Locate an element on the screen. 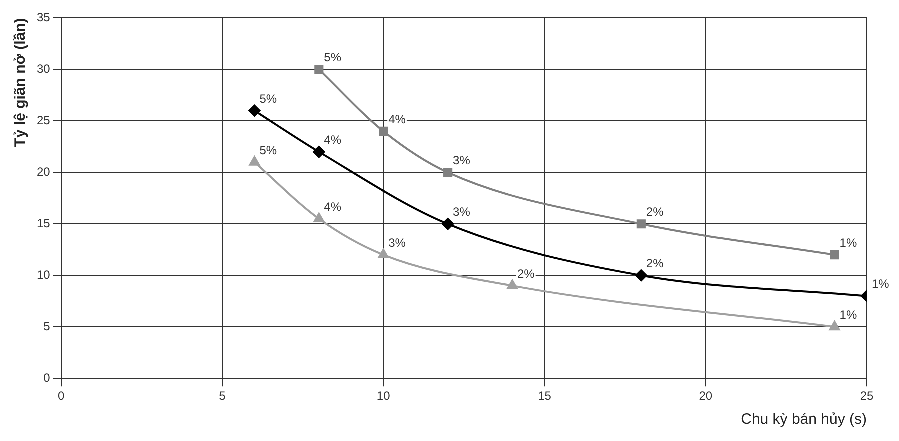  y-tick-label: 30 is located at coordinates (43, 69).